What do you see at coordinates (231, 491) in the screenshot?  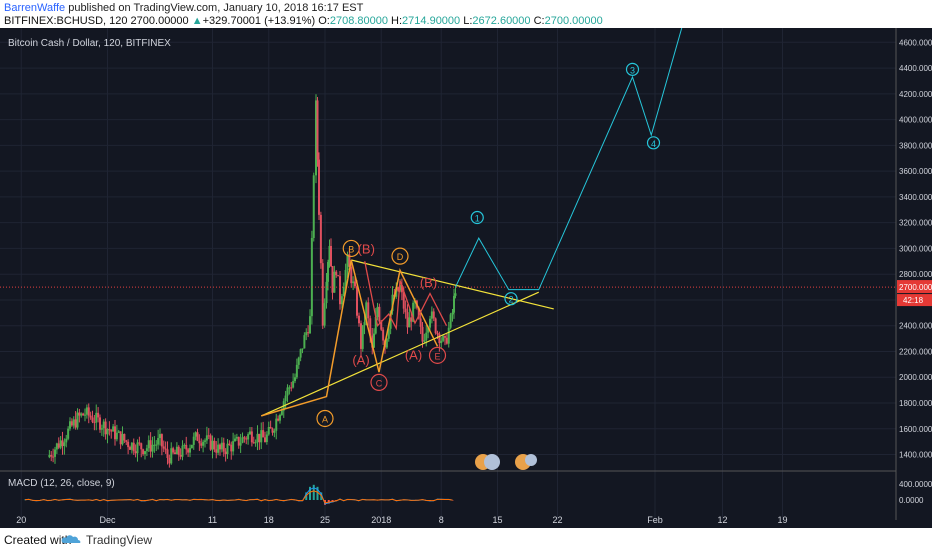 I see `macd-pane: MACD (12, 26, close, 9)` at bounding box center [231, 491].